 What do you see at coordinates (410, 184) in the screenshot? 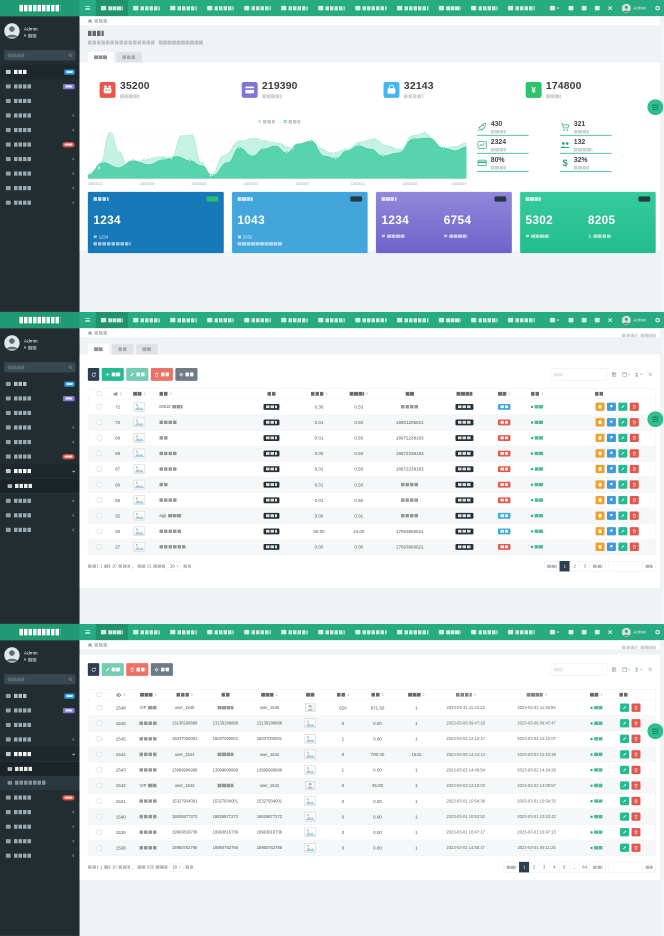
I see `svg-text: 18/03/15` at bounding box center [410, 184].